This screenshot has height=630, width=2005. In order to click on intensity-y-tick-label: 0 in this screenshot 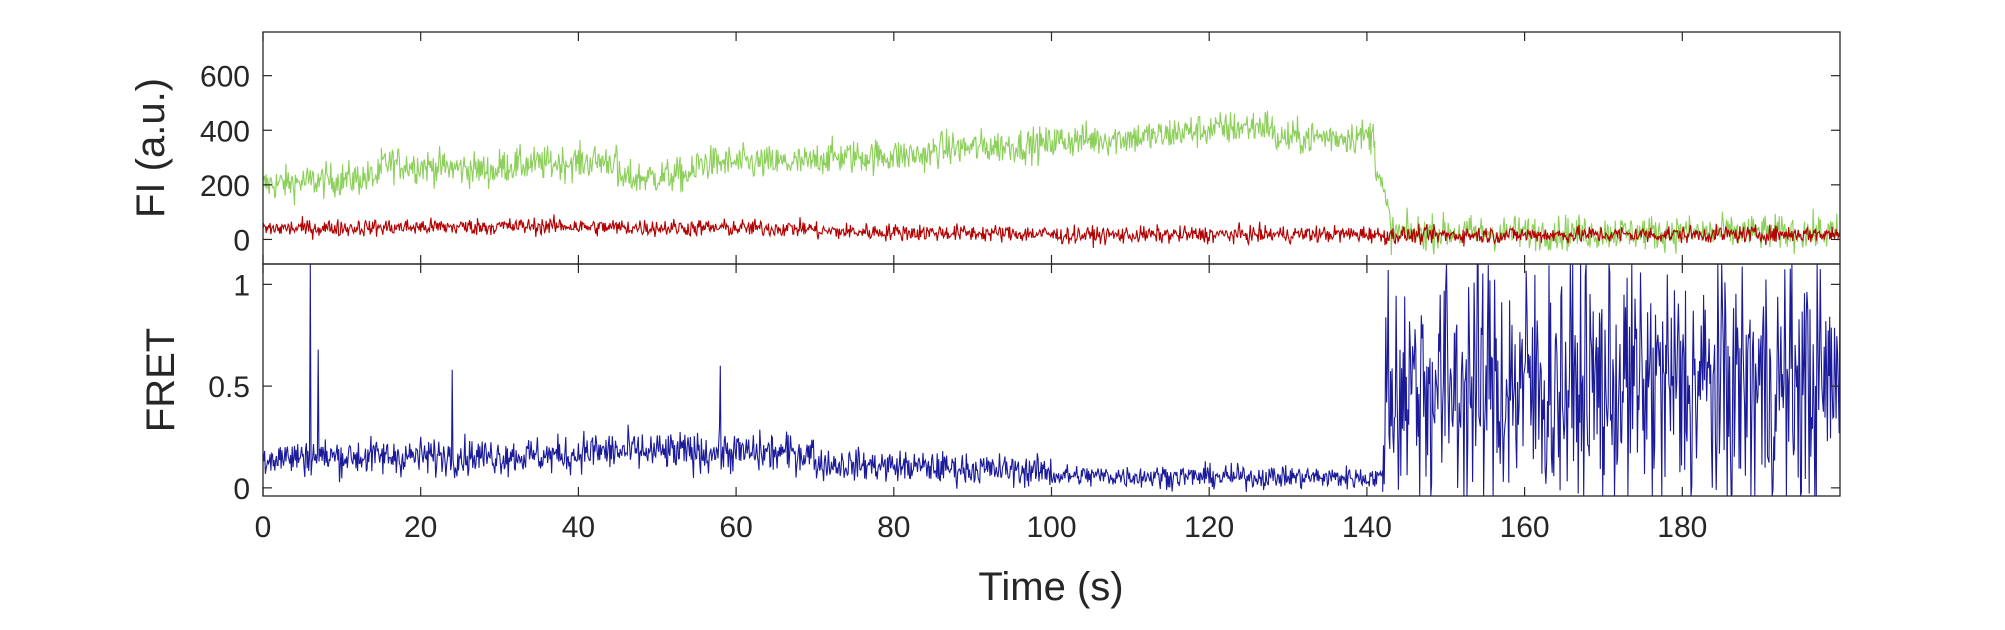, I will do `click(241, 240)`.